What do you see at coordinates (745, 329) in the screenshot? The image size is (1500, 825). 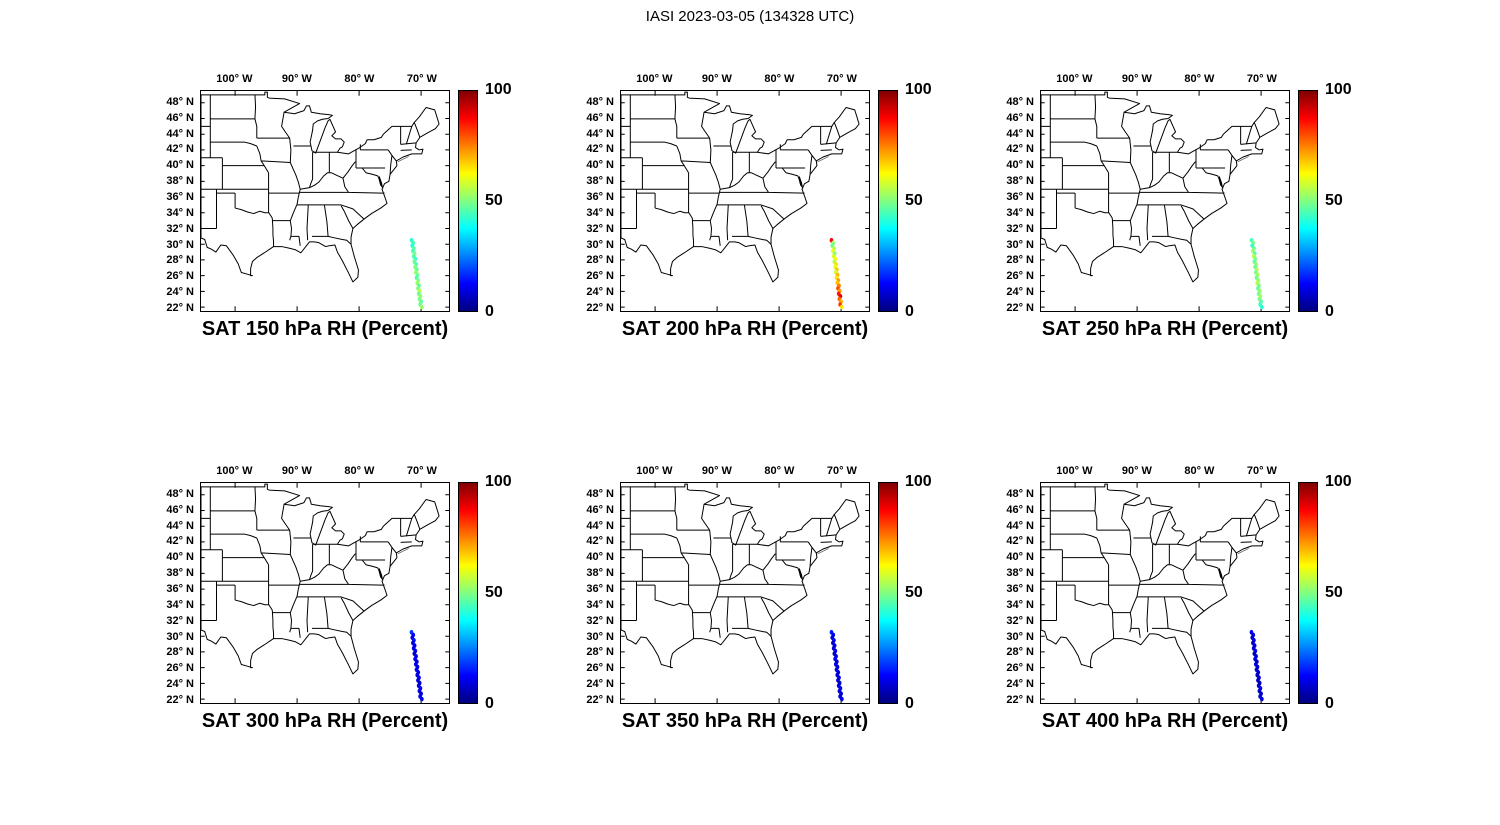 I see `panel-title: SAT 200 hPa RH (Percent)` at bounding box center [745, 329].